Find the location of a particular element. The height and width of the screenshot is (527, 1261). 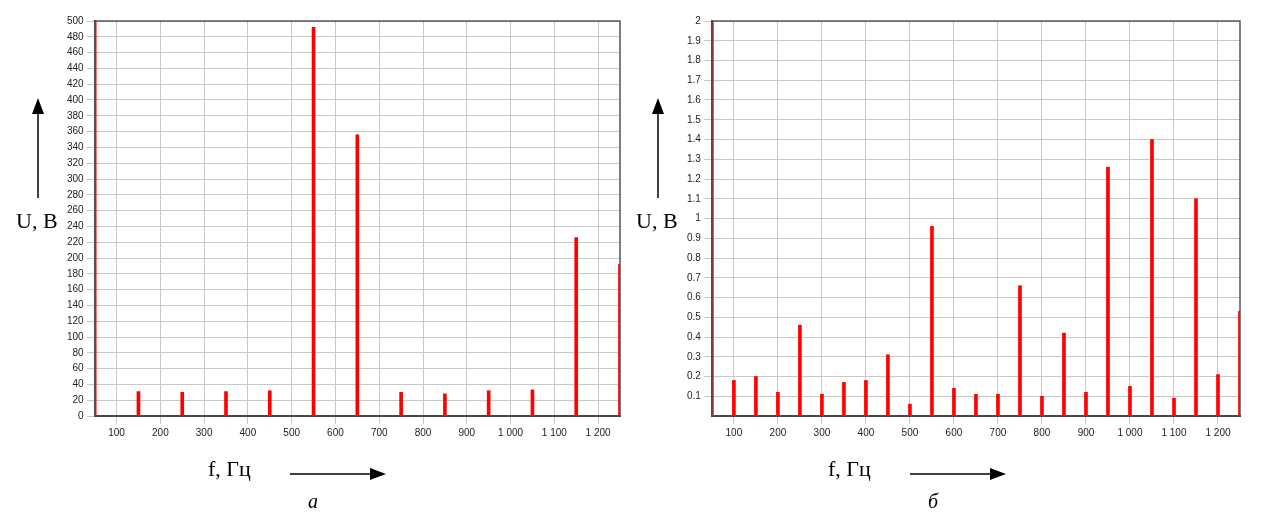

y-tick-label: 40 is located at coordinates (78, 384).